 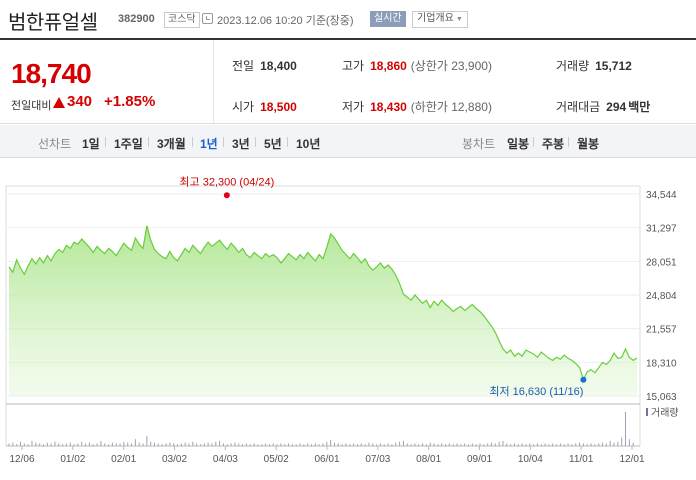 What do you see at coordinates (388, 19) in the screenshot?
I see `realtime-button: 실시간` at bounding box center [388, 19].